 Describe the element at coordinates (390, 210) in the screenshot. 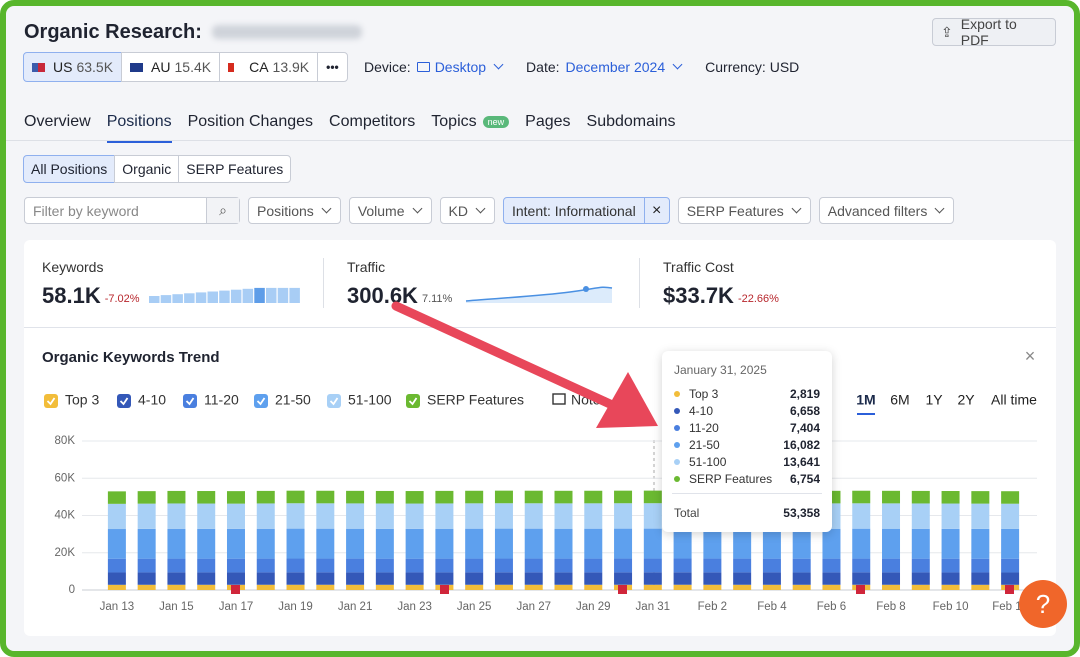

I see `filter-dropdown: Volume` at that location.